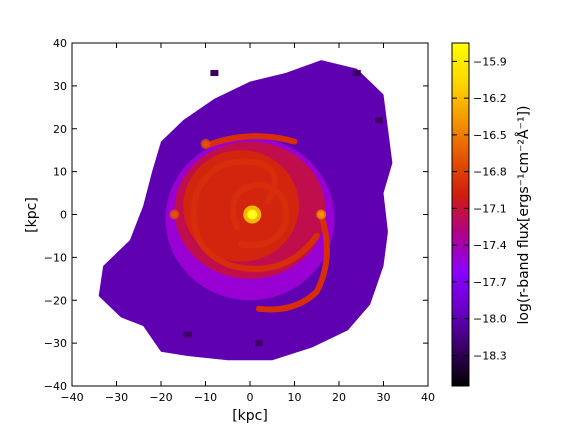  Describe the element at coordinates (490, 172) in the screenshot. I see `colorbar-tick-label: −16.8` at that location.